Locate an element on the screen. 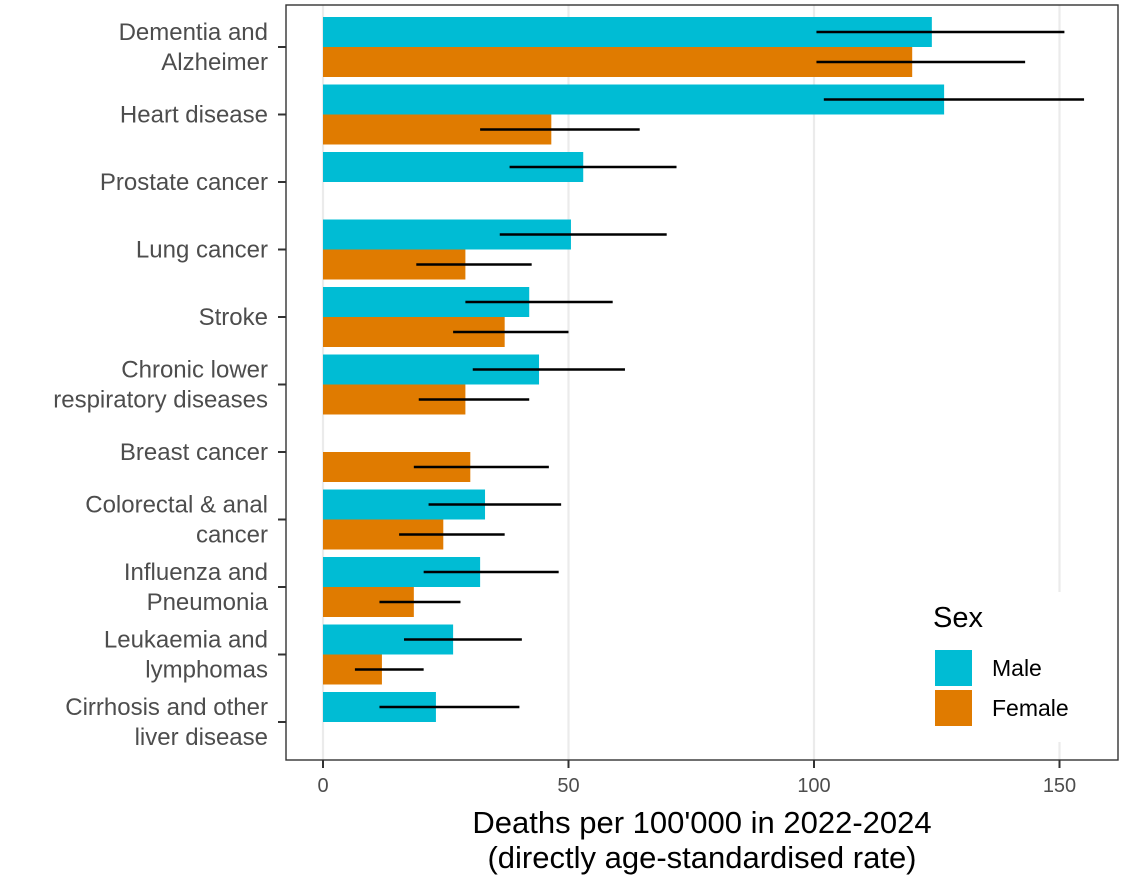  y-tick-label-4-line-0: Stroke is located at coordinates (233, 317).